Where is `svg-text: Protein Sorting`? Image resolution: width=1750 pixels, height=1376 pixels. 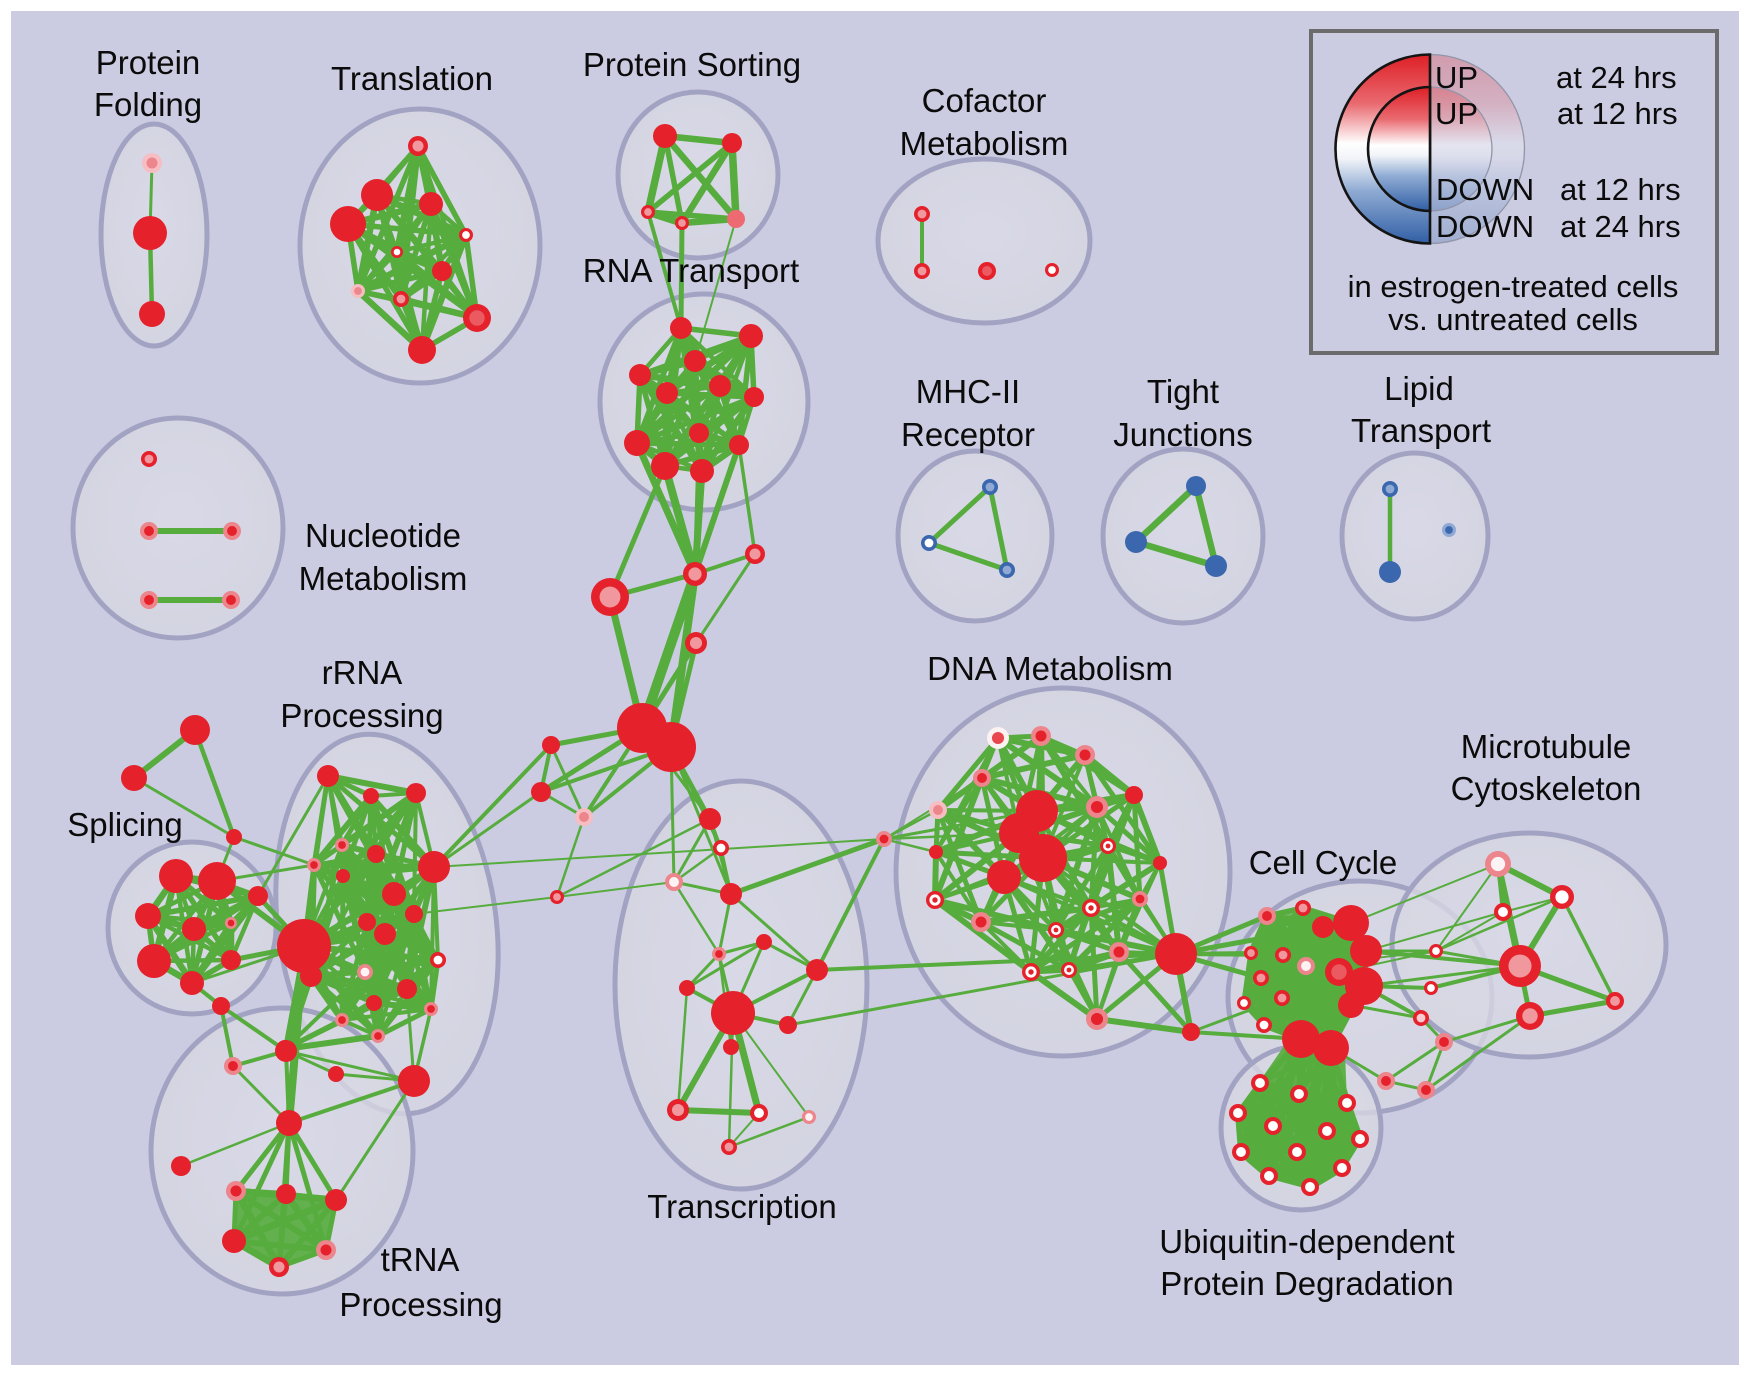
svg-text: Protein Sorting is located at coordinates (692, 64).